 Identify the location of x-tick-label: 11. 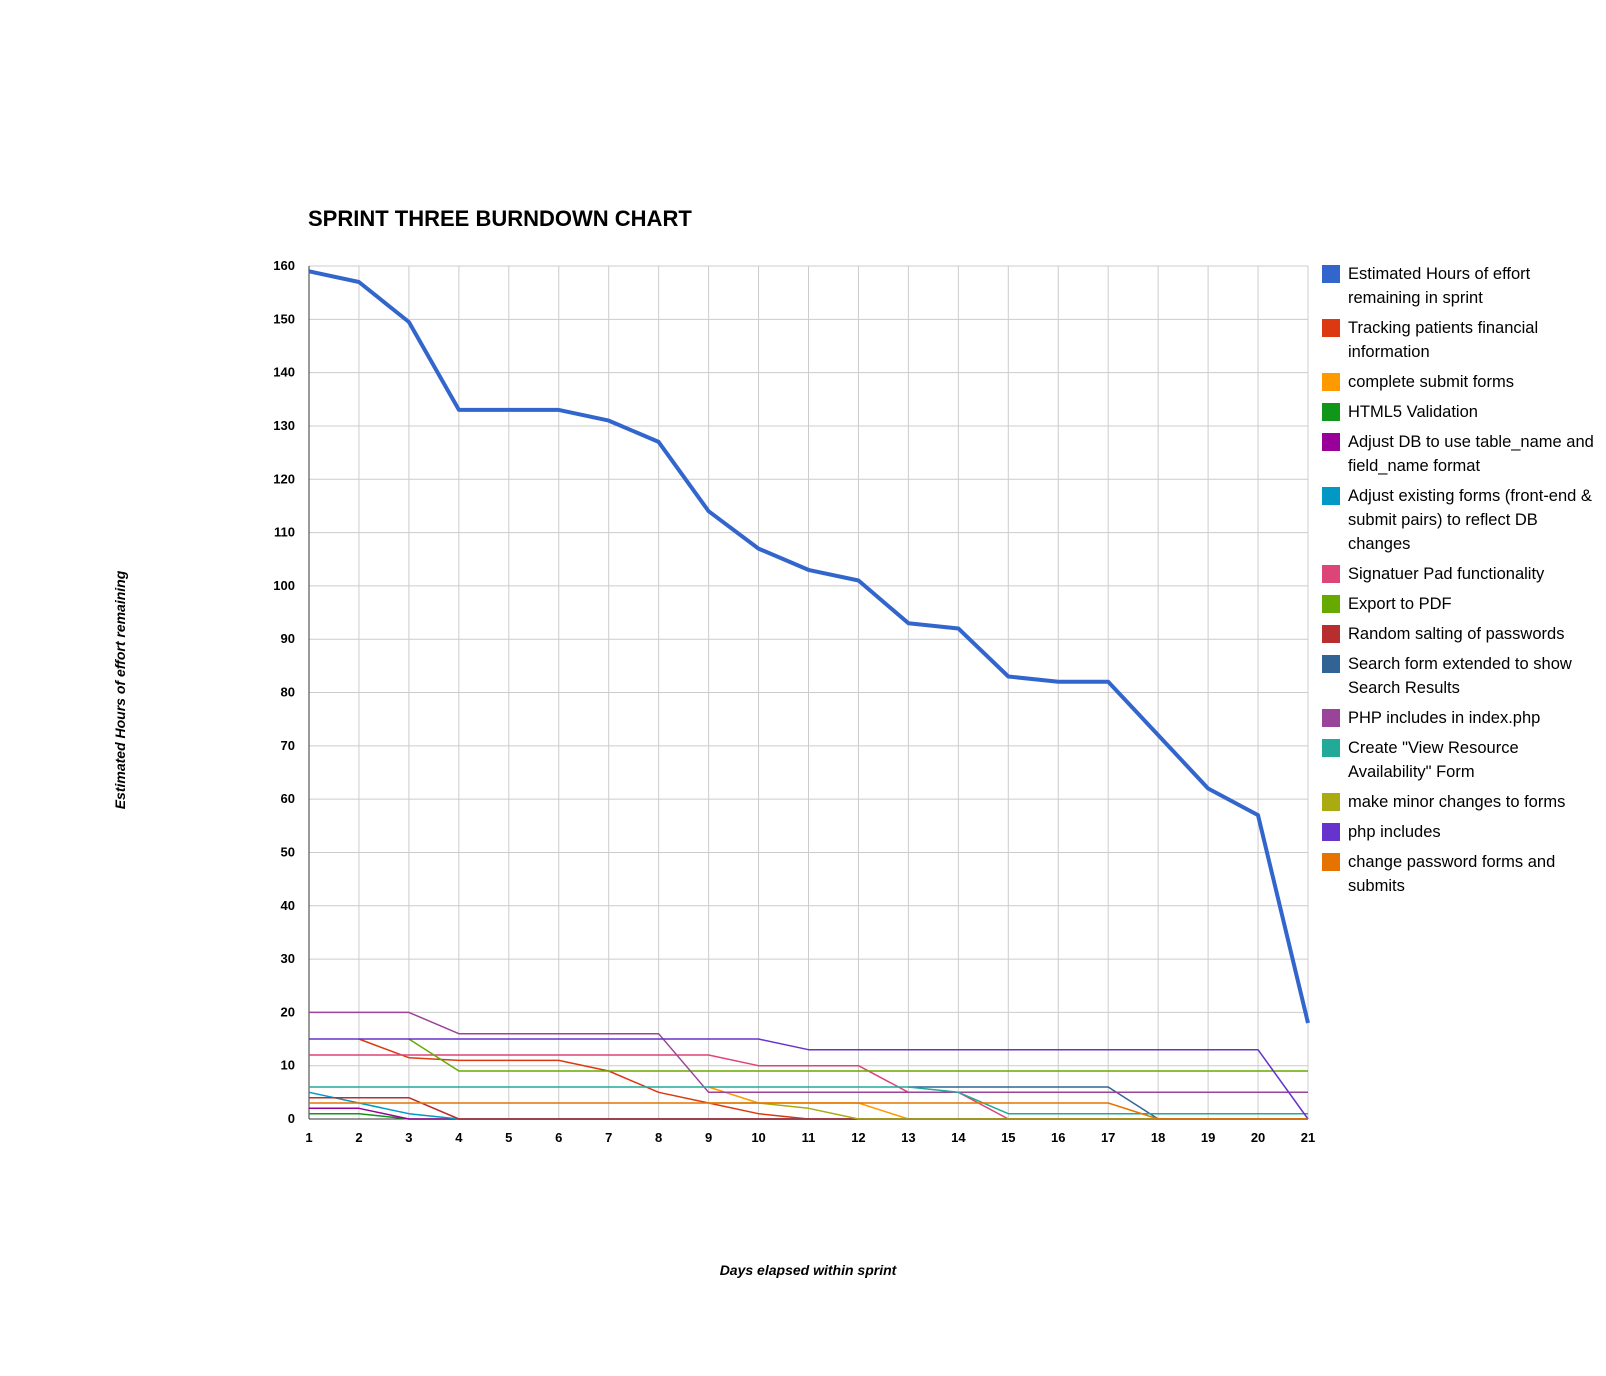
(809, 1137).